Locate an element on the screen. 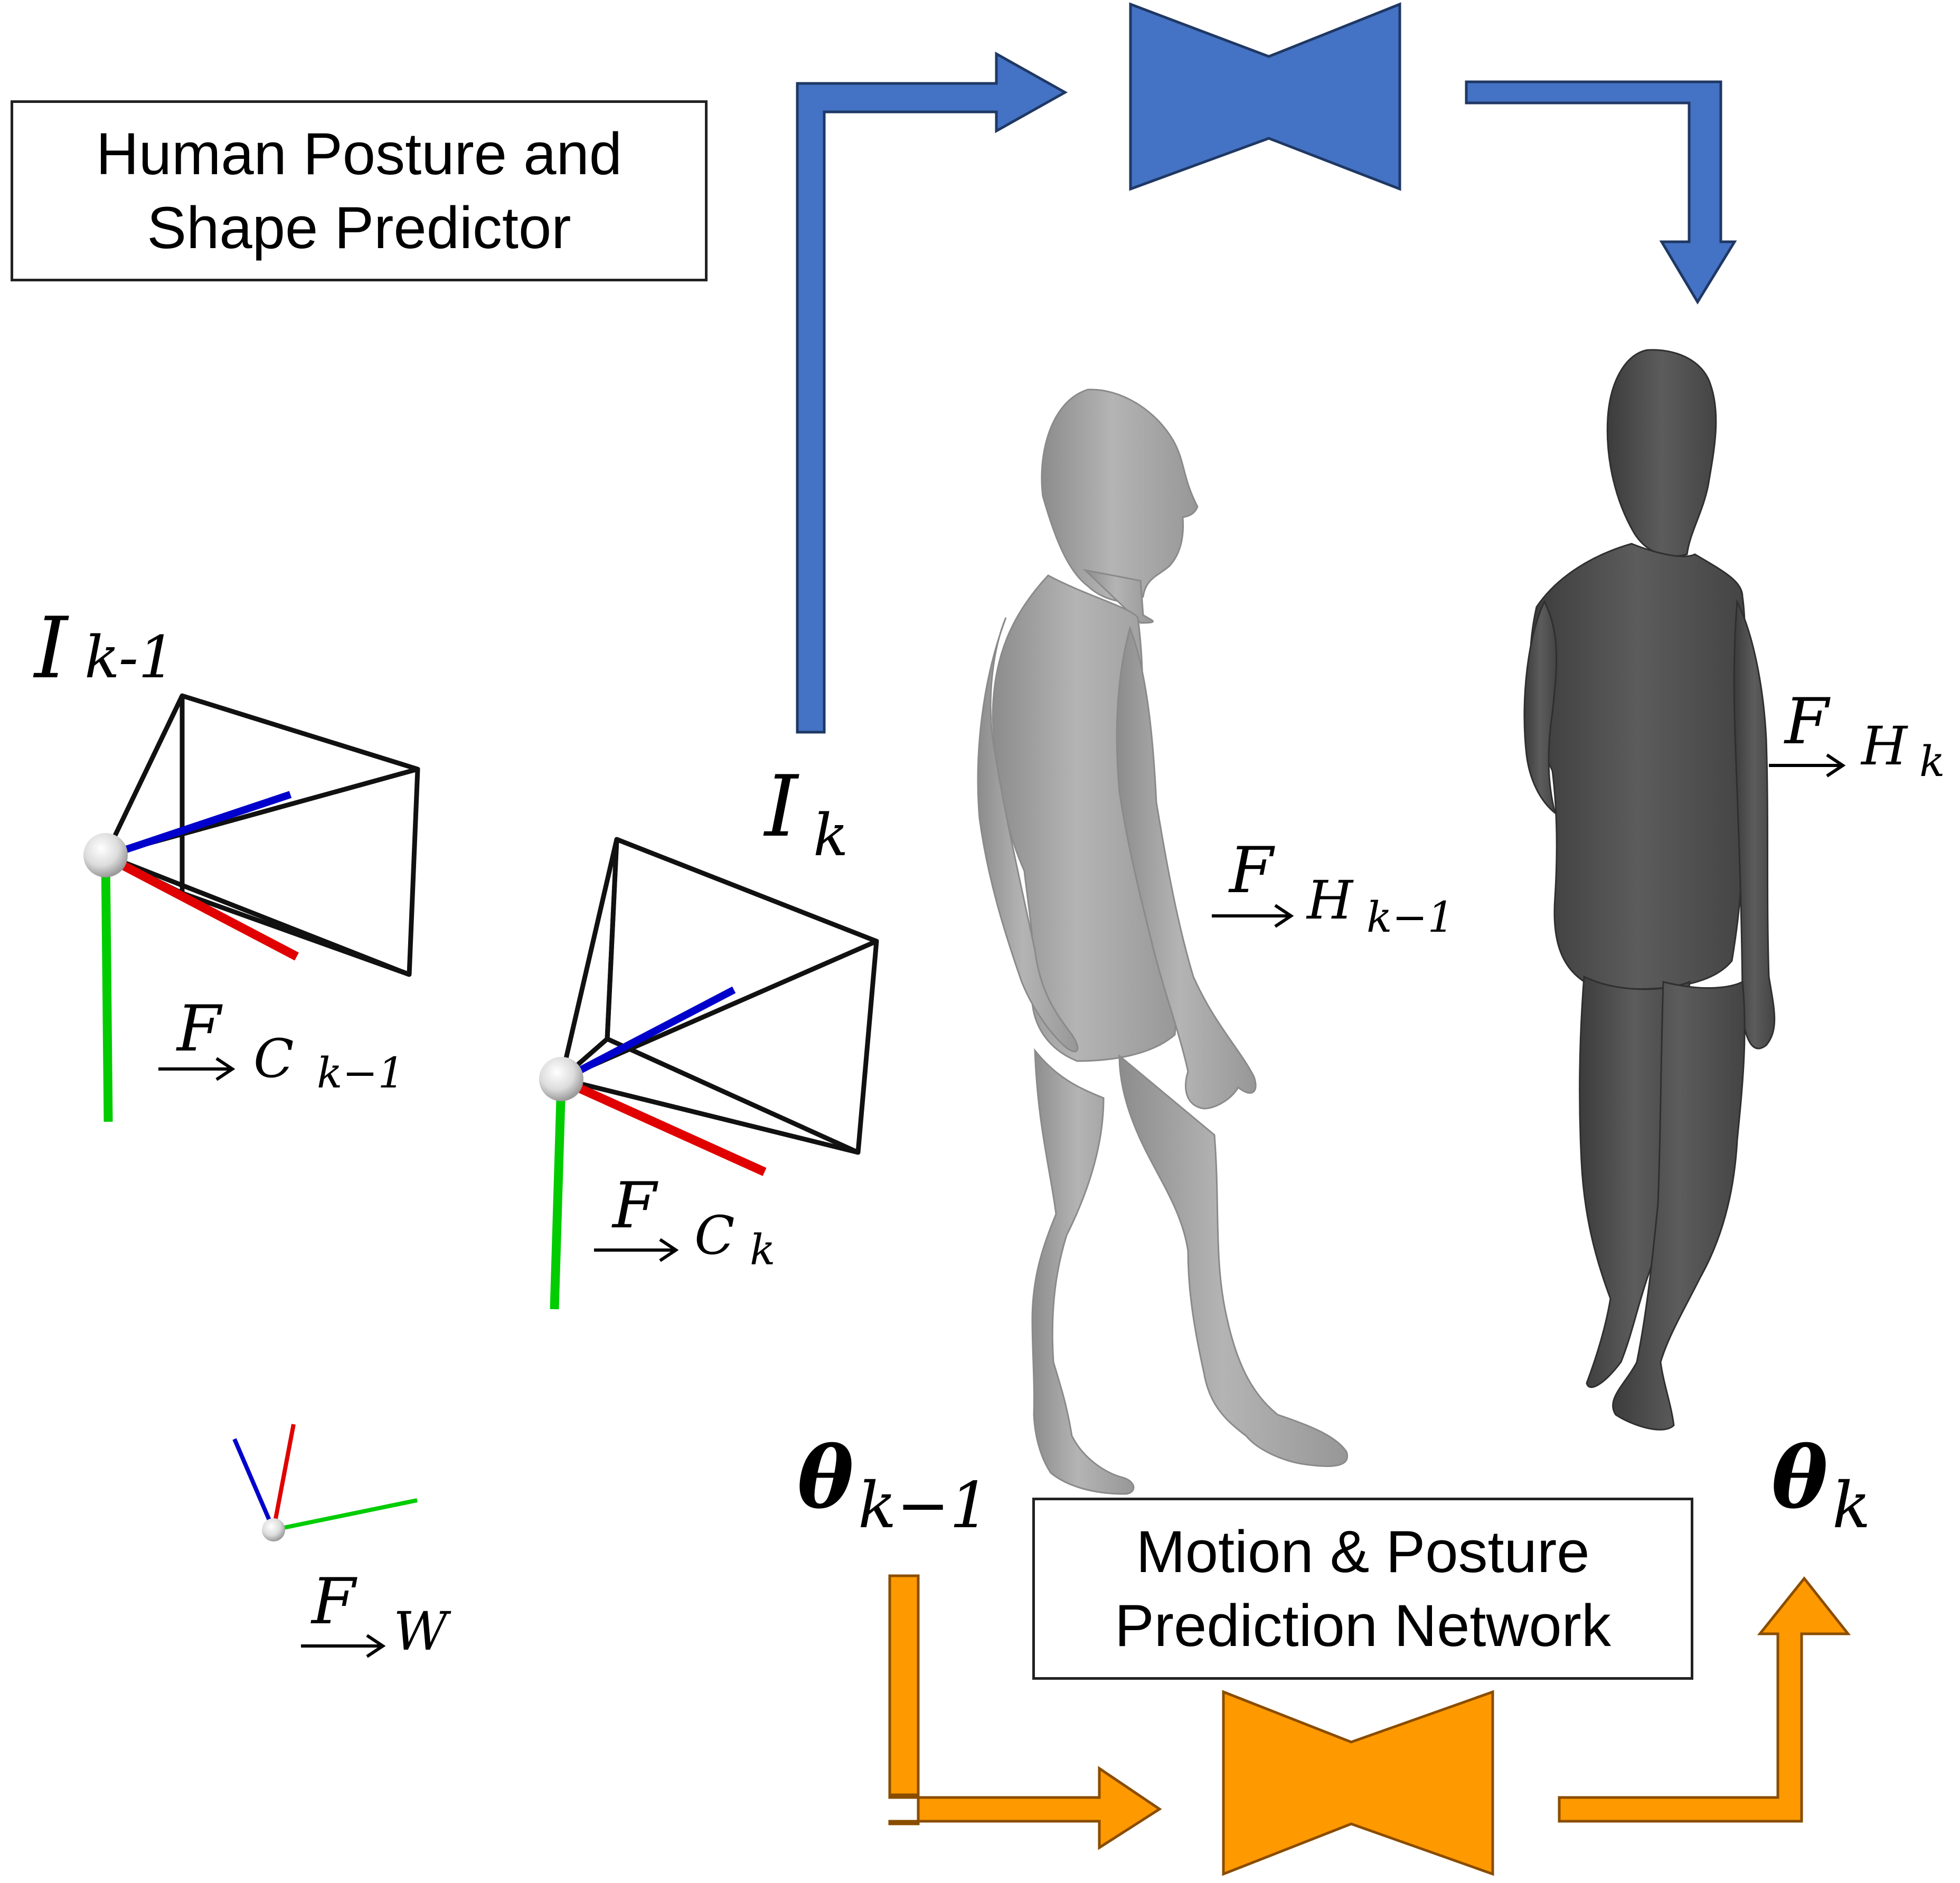 This screenshot has height=1883, width=1960. label-frame-camera-prev: F C k−1 is located at coordinates (281, 1044).